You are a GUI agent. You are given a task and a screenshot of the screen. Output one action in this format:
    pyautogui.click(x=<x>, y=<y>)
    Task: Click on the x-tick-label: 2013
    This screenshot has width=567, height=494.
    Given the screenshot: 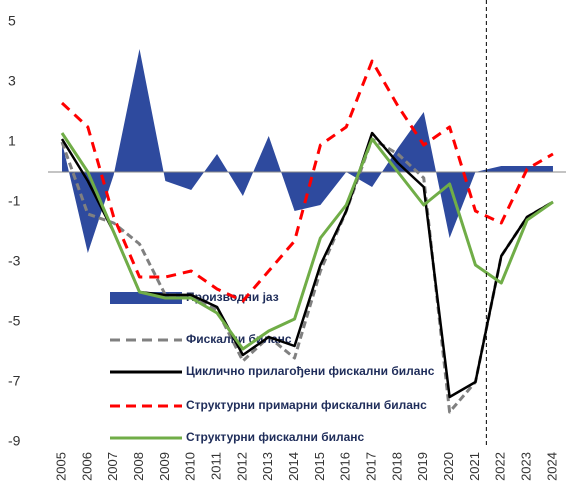 What is the action you would take?
    pyautogui.click(x=267, y=466)
    